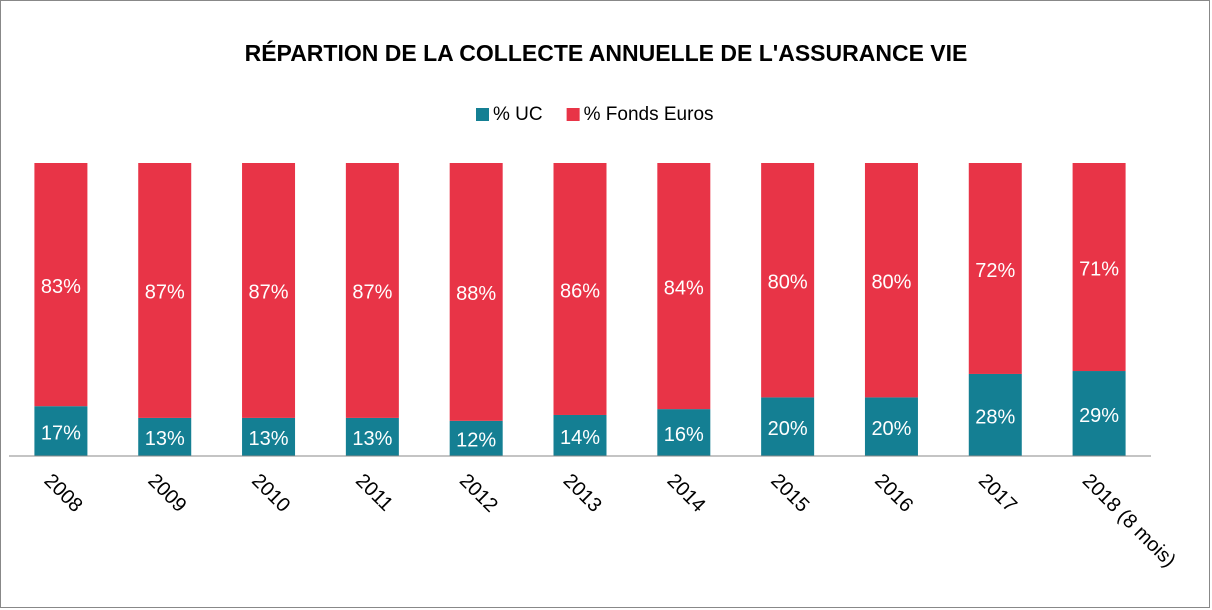 The height and width of the screenshot is (610, 1212). I want to click on data-label: 84%, so click(684, 288).